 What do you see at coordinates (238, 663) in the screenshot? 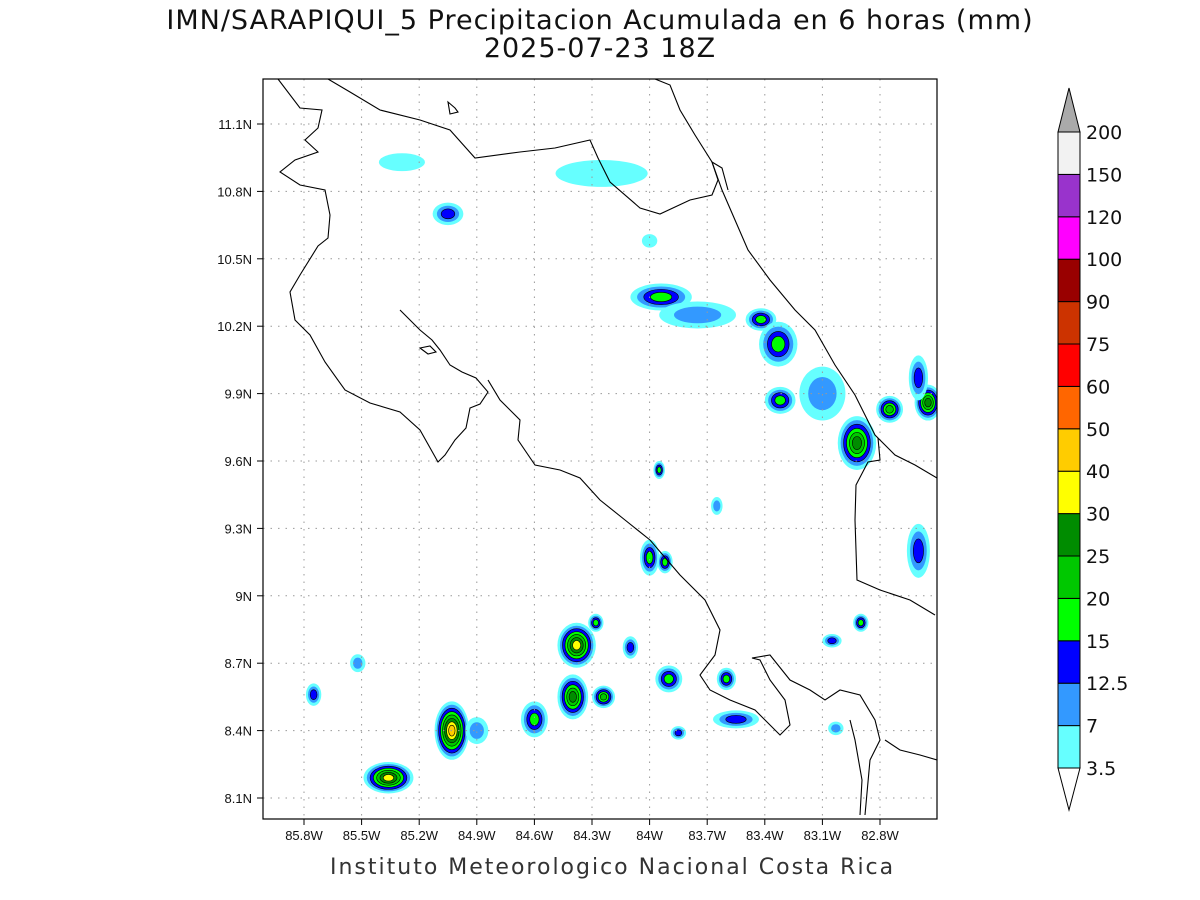
I see `lat-tick-label: 8.7N` at bounding box center [238, 663].